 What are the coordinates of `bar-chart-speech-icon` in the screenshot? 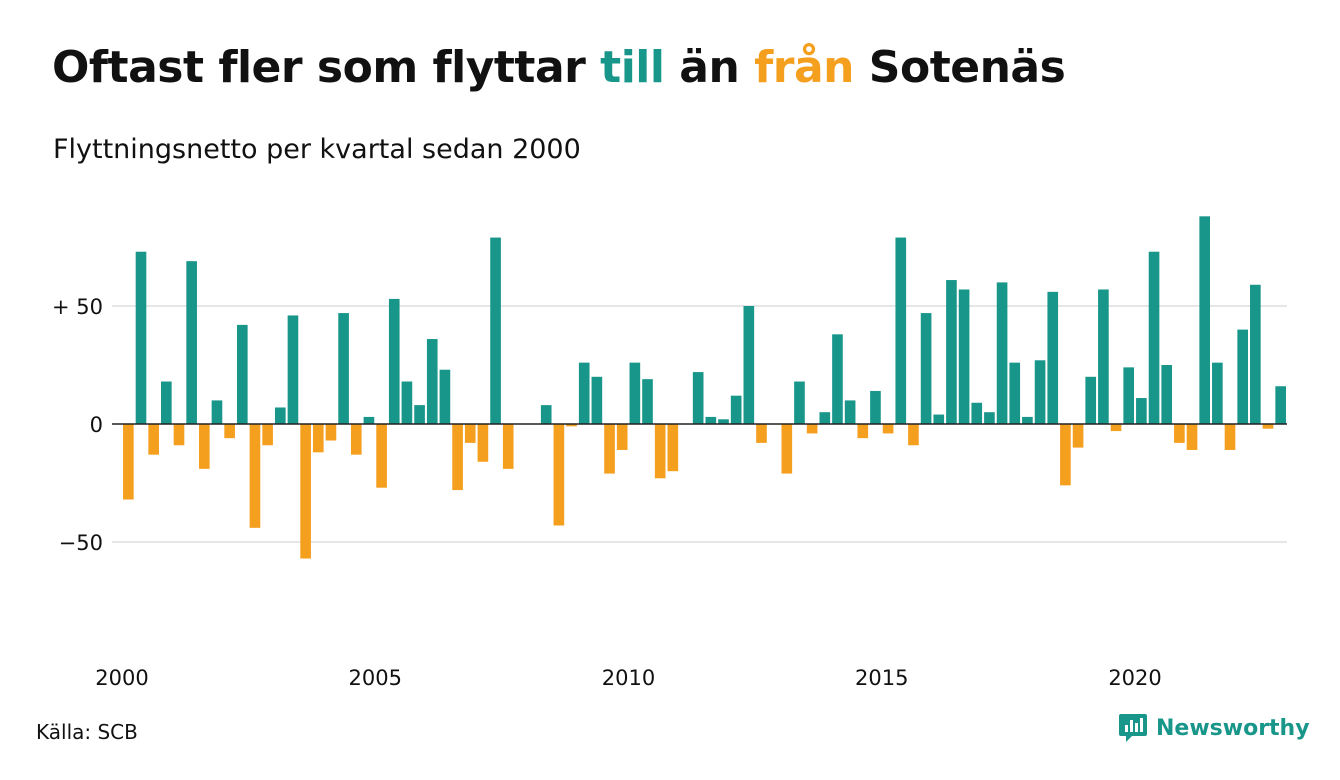 It's located at (1133, 728).